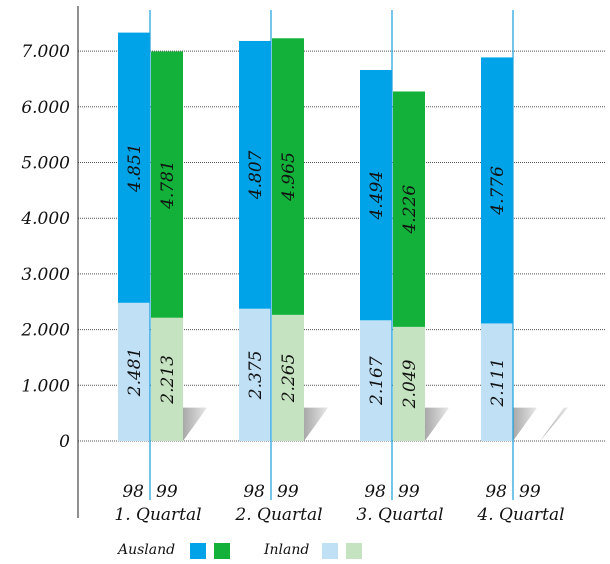 This screenshot has height=564, width=610. I want to click on x-category-label: 1. Quartal, so click(157, 515).